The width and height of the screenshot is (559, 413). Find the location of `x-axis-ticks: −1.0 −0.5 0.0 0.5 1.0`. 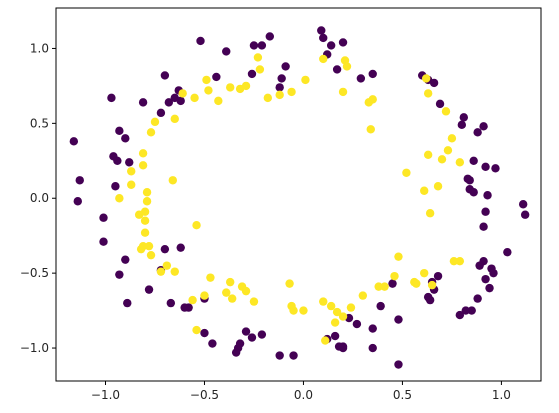

x-axis-ticks: −1.0 −0.5 0.0 0.5 1.0 is located at coordinates (301, 391).